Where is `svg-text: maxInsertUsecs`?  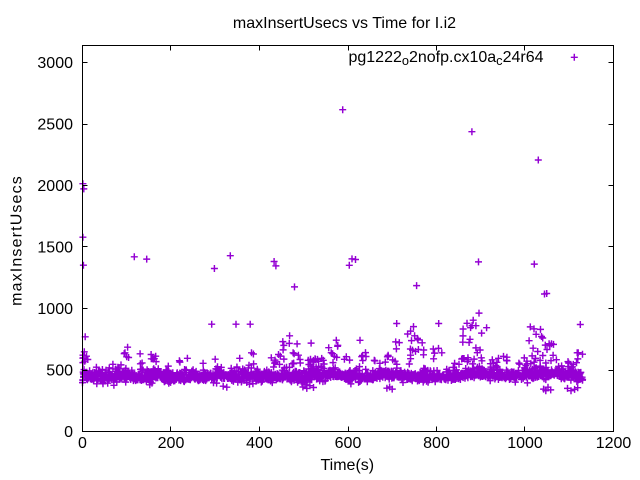 svg-text: maxInsertUsecs is located at coordinates (17, 240).